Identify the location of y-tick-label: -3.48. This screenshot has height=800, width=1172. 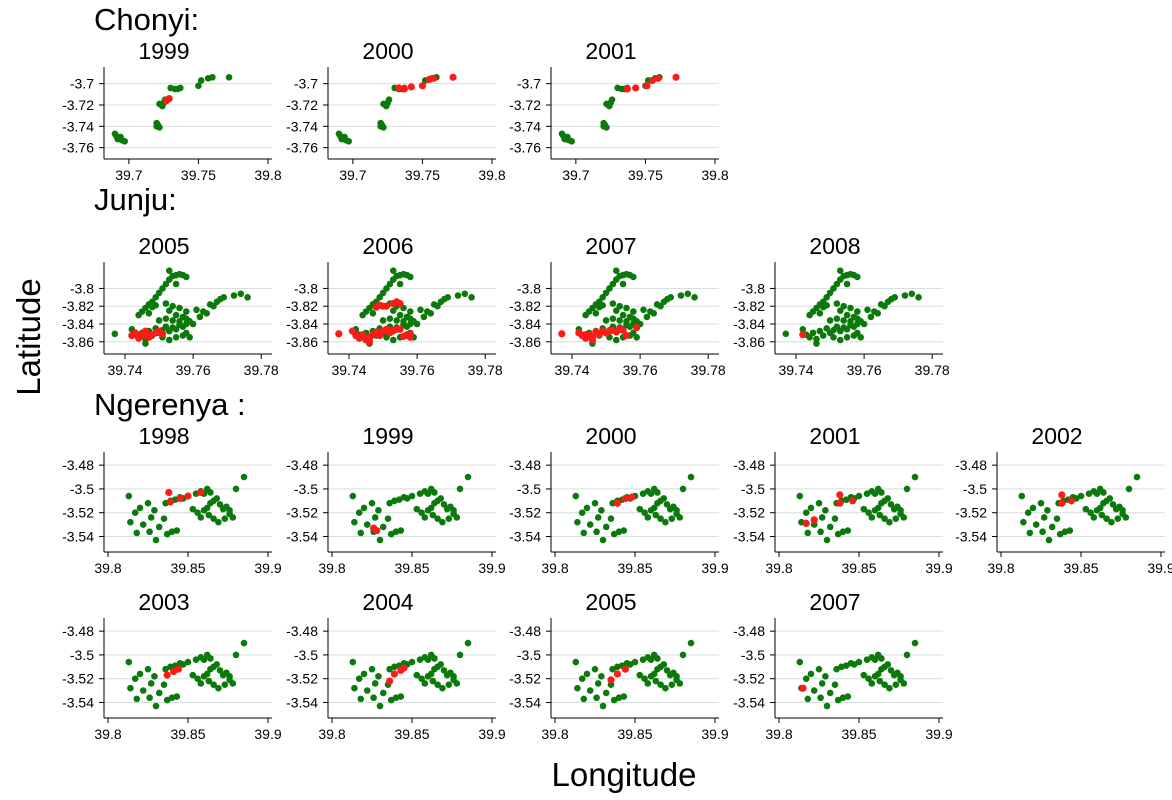
(78, 631).